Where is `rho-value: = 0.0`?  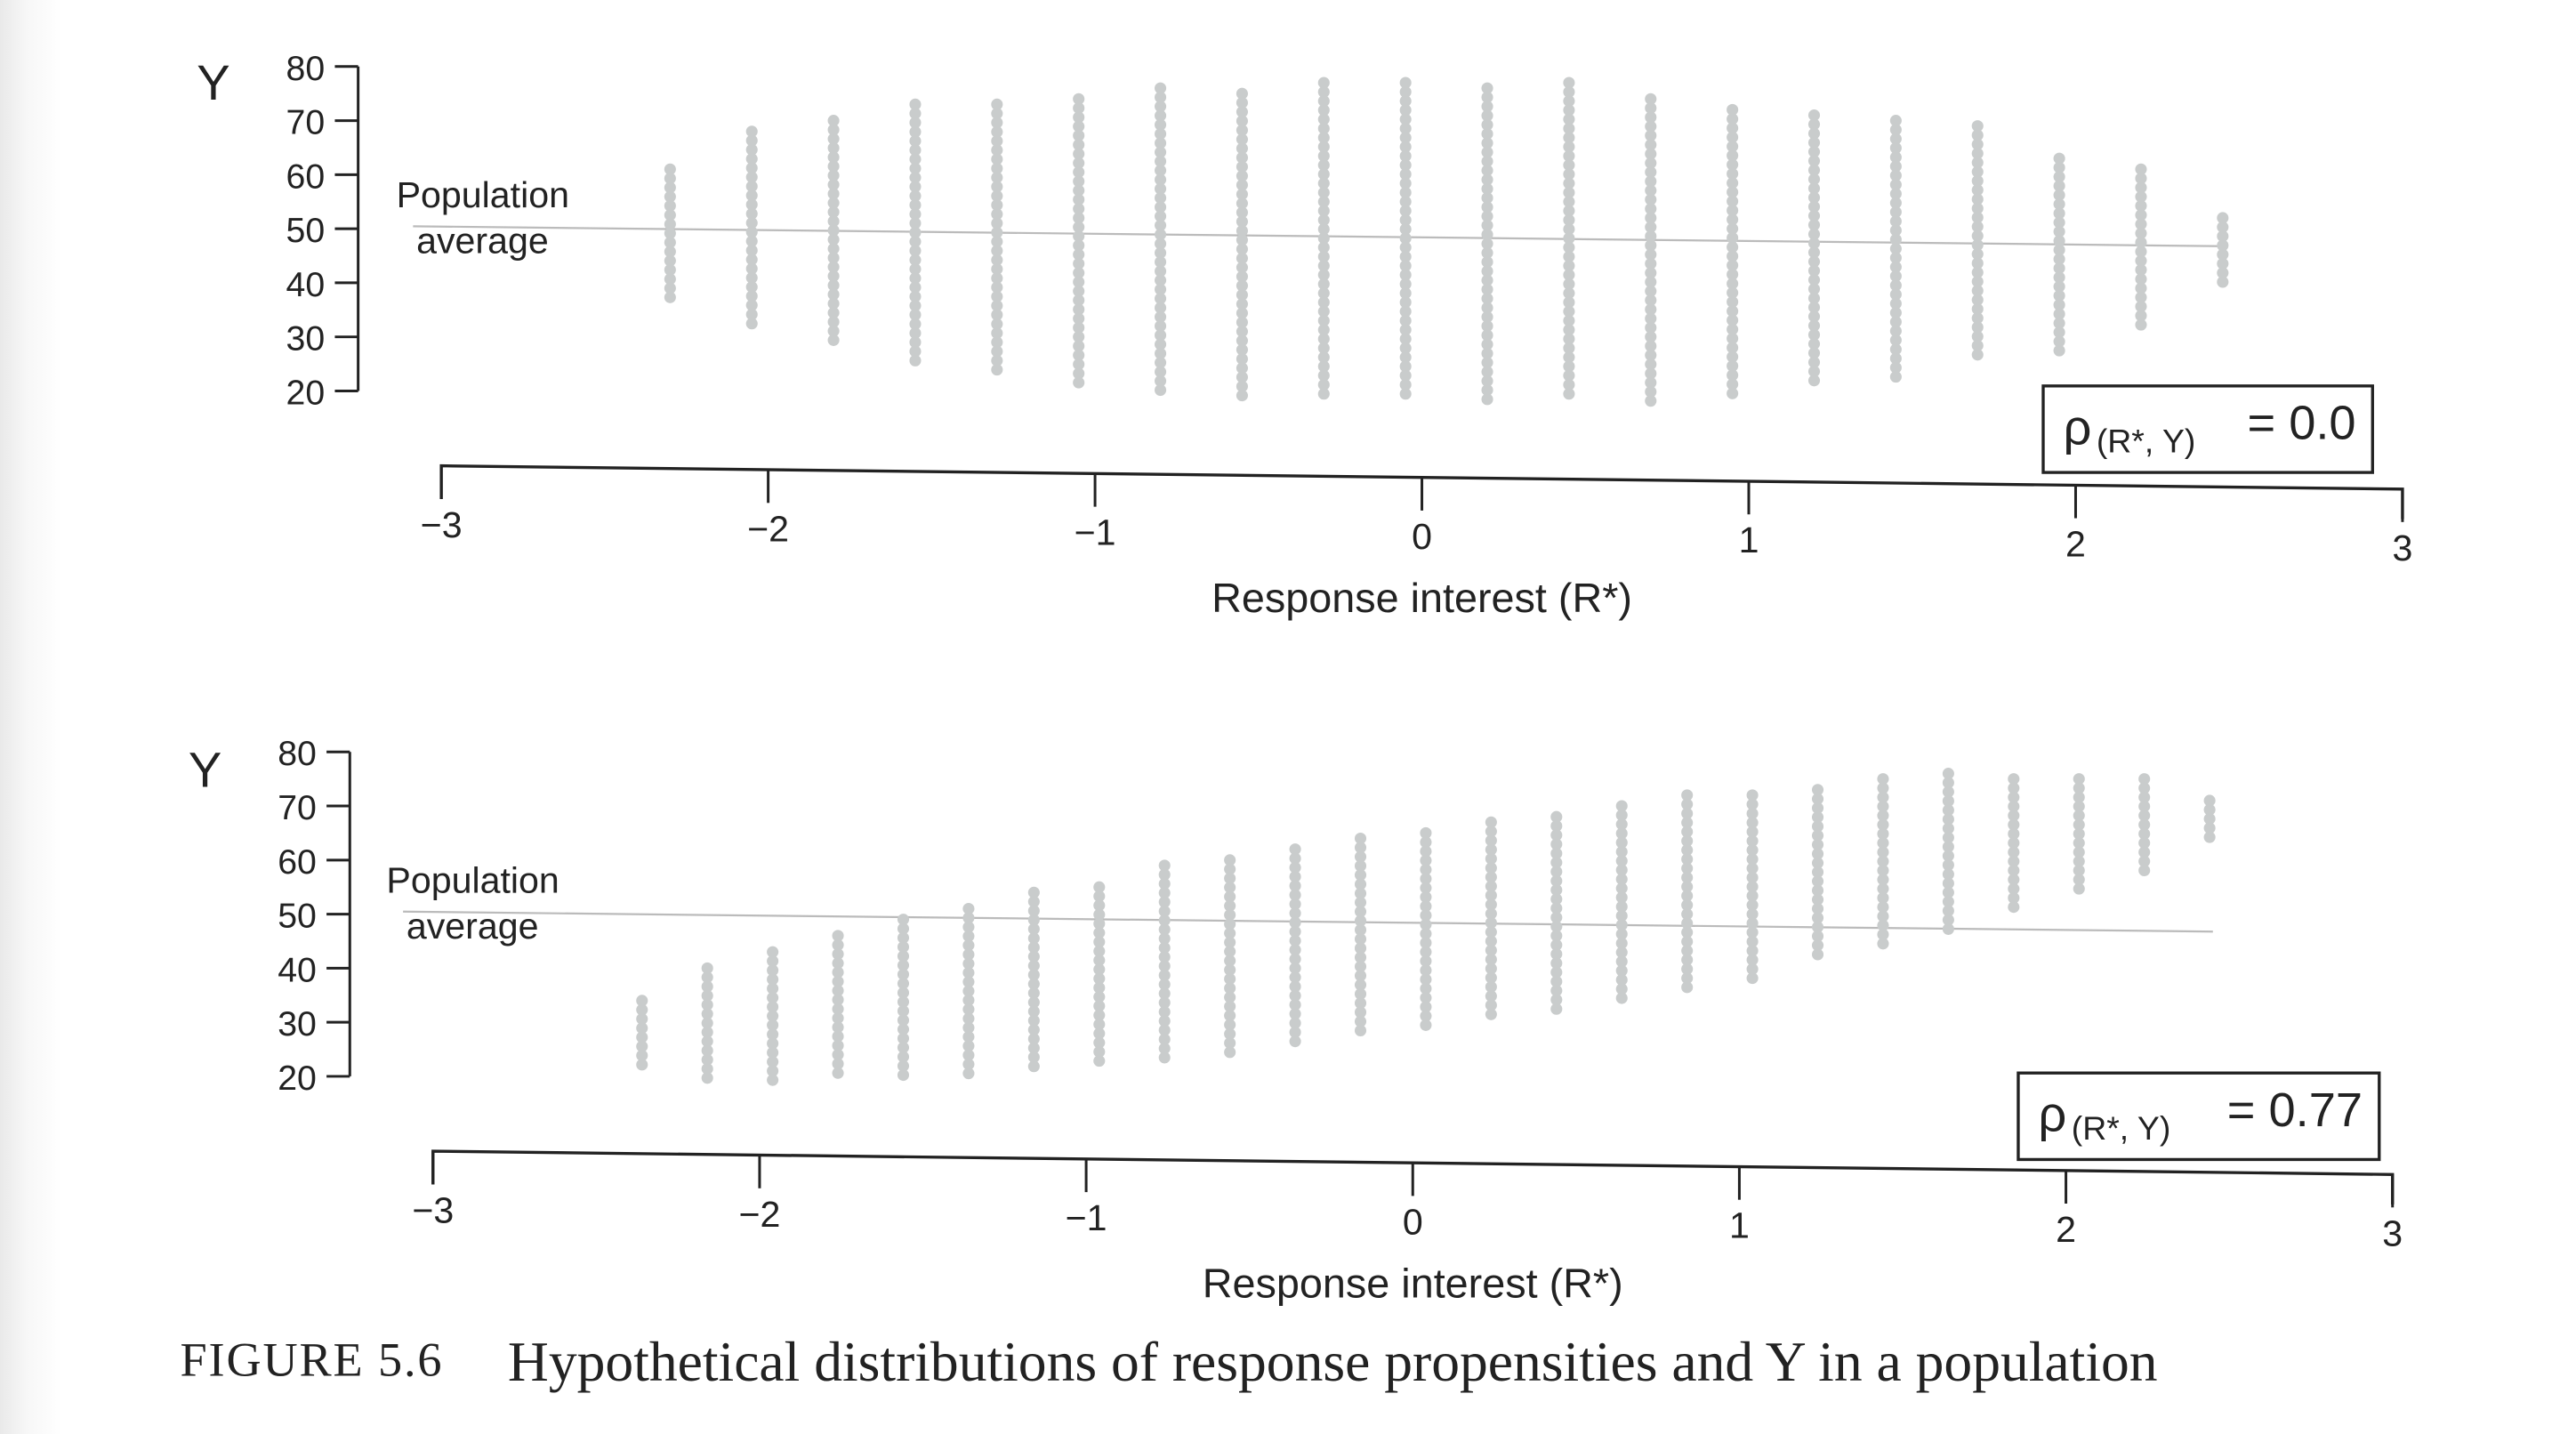 rho-value: = 0.0 is located at coordinates (2301, 423).